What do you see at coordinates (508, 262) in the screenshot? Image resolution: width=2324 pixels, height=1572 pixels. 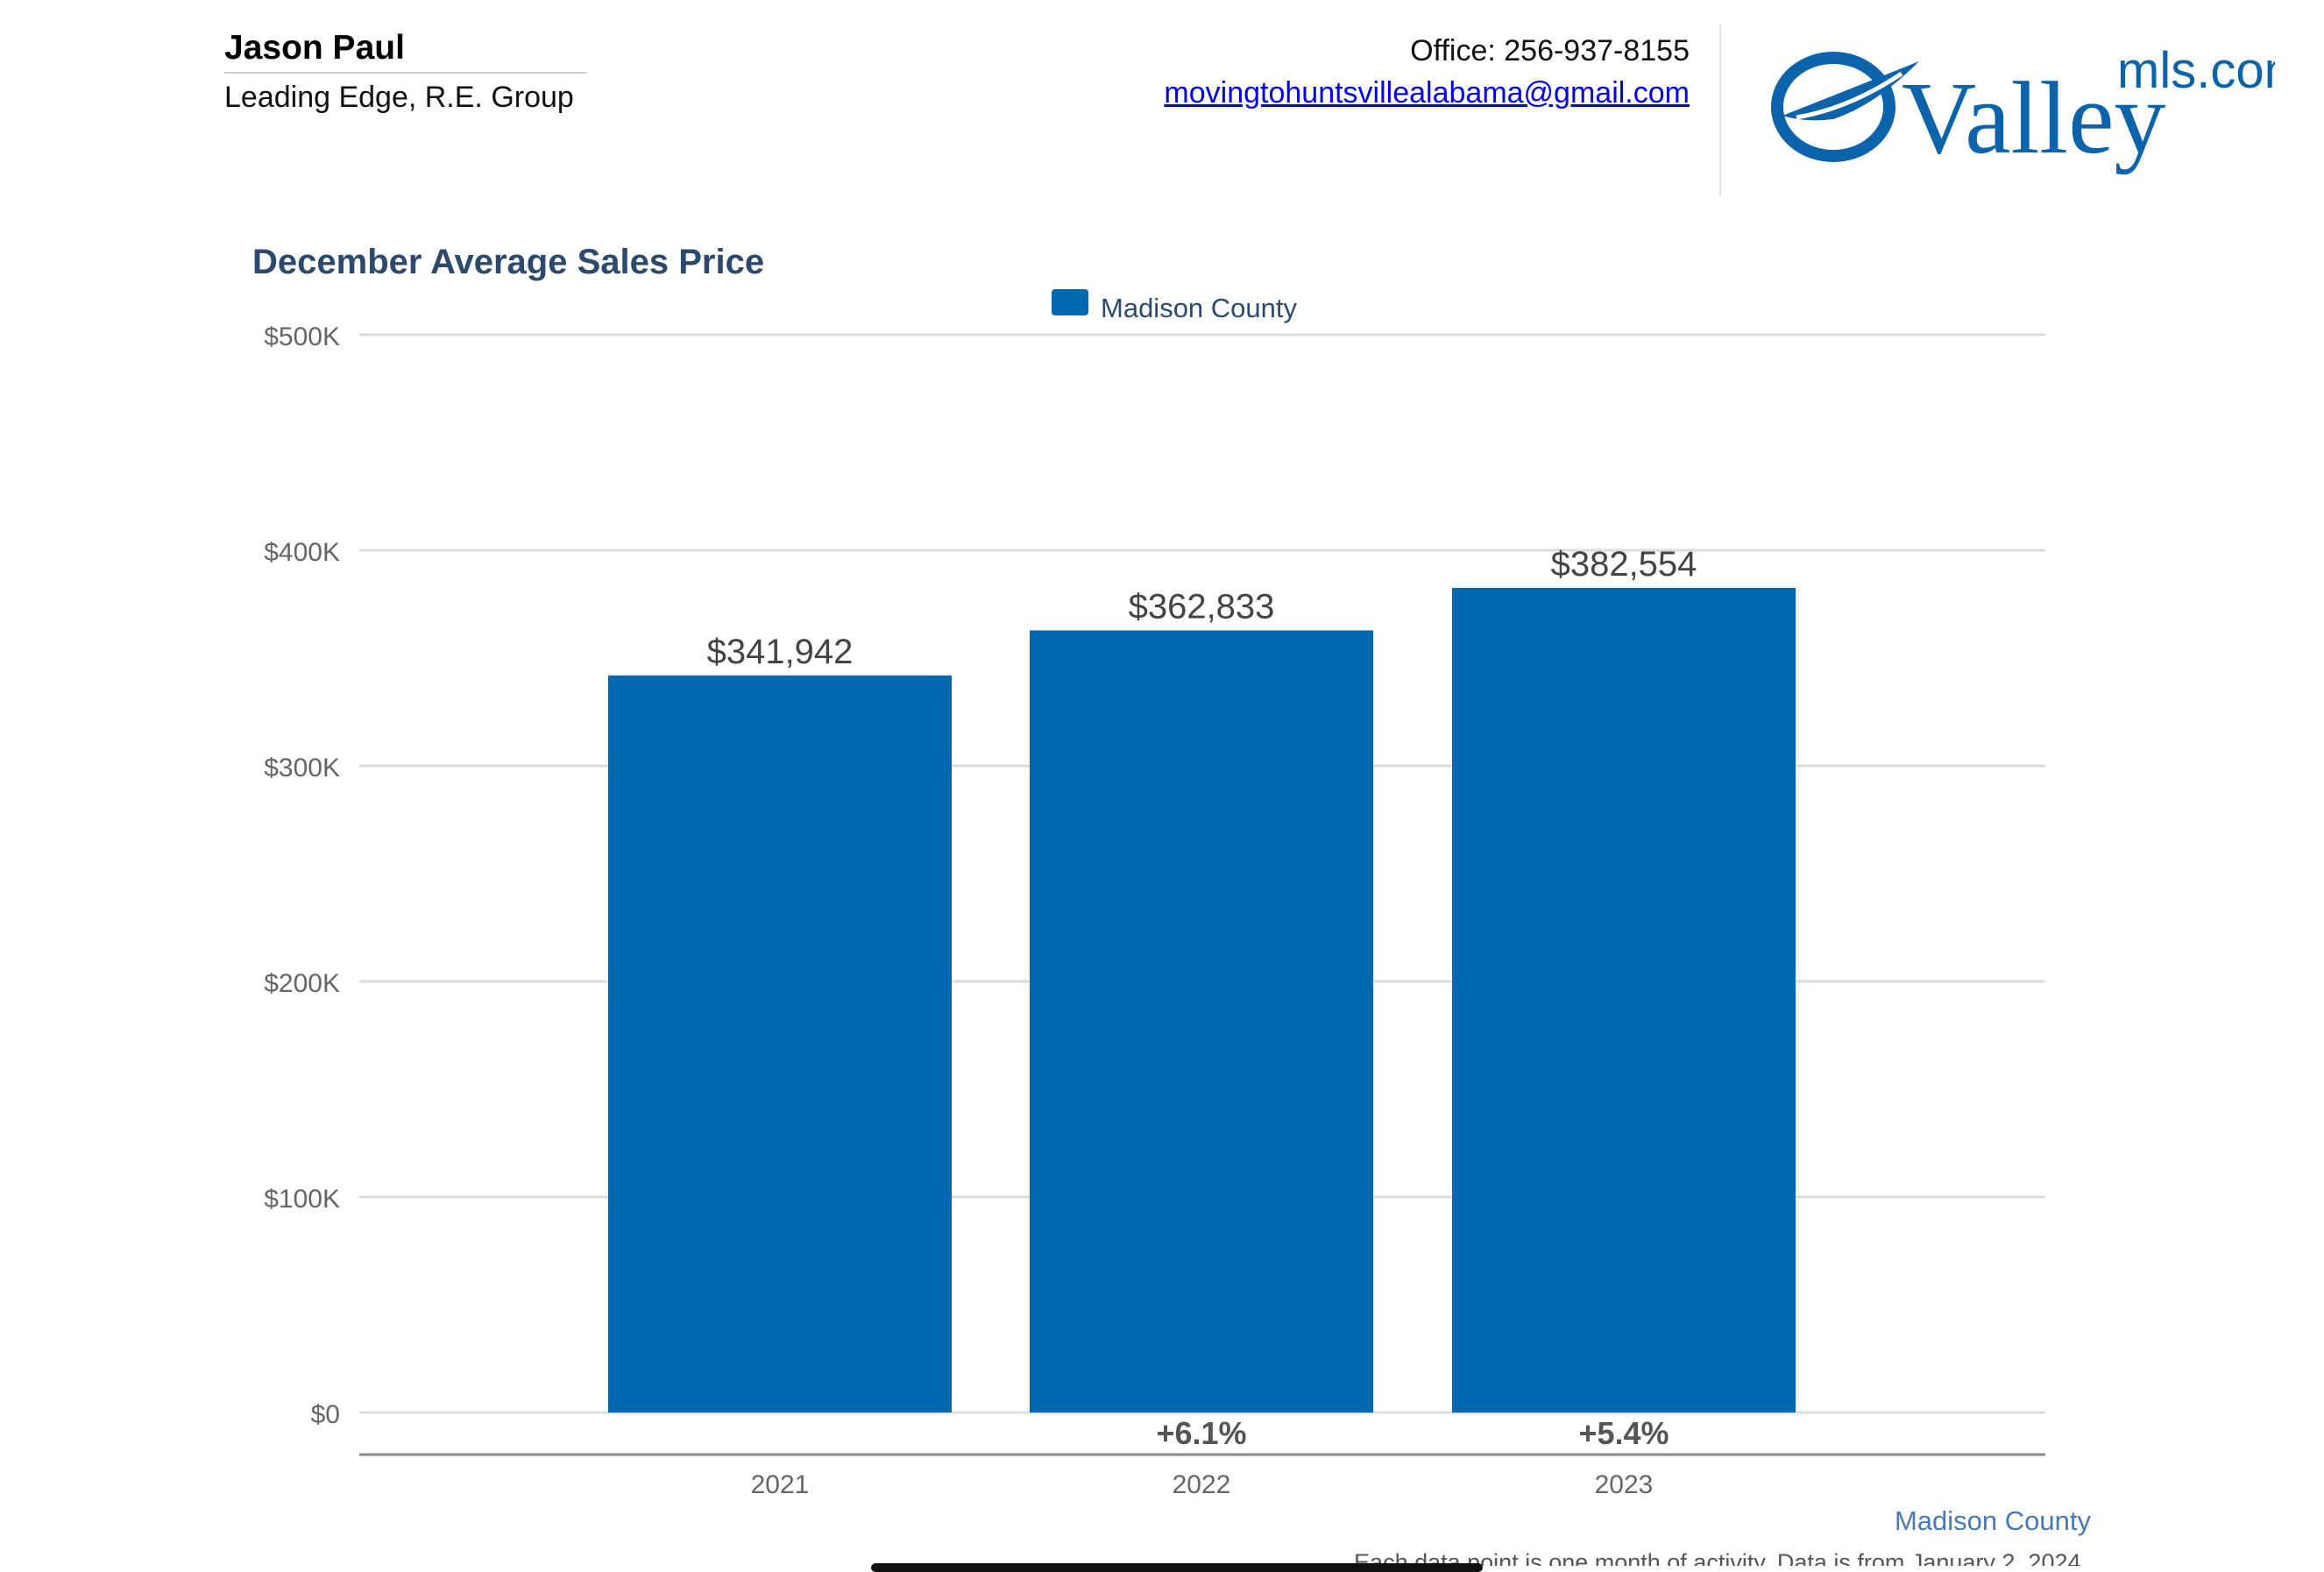 I see `chart-title: December Average Sales Price` at bounding box center [508, 262].